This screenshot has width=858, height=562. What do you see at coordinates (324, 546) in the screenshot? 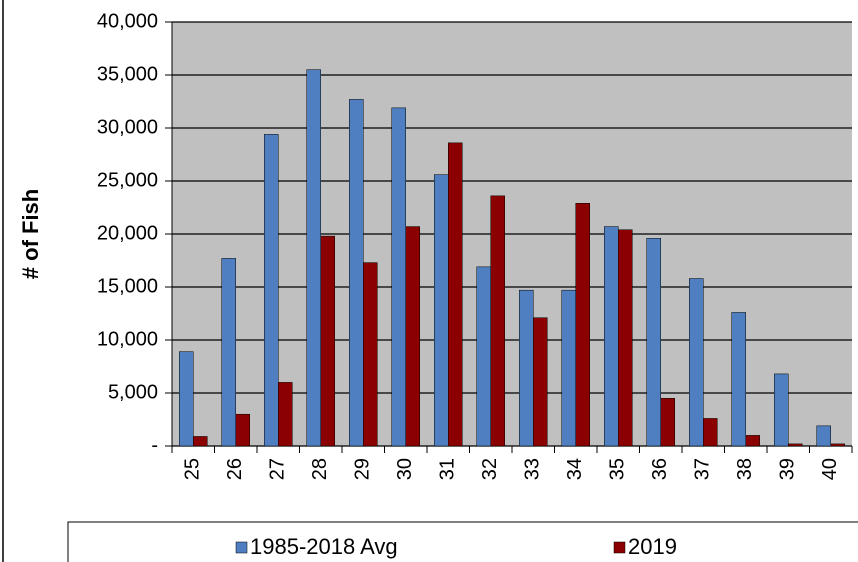
I see `legend-label: 1985-2018 Avg` at bounding box center [324, 546].